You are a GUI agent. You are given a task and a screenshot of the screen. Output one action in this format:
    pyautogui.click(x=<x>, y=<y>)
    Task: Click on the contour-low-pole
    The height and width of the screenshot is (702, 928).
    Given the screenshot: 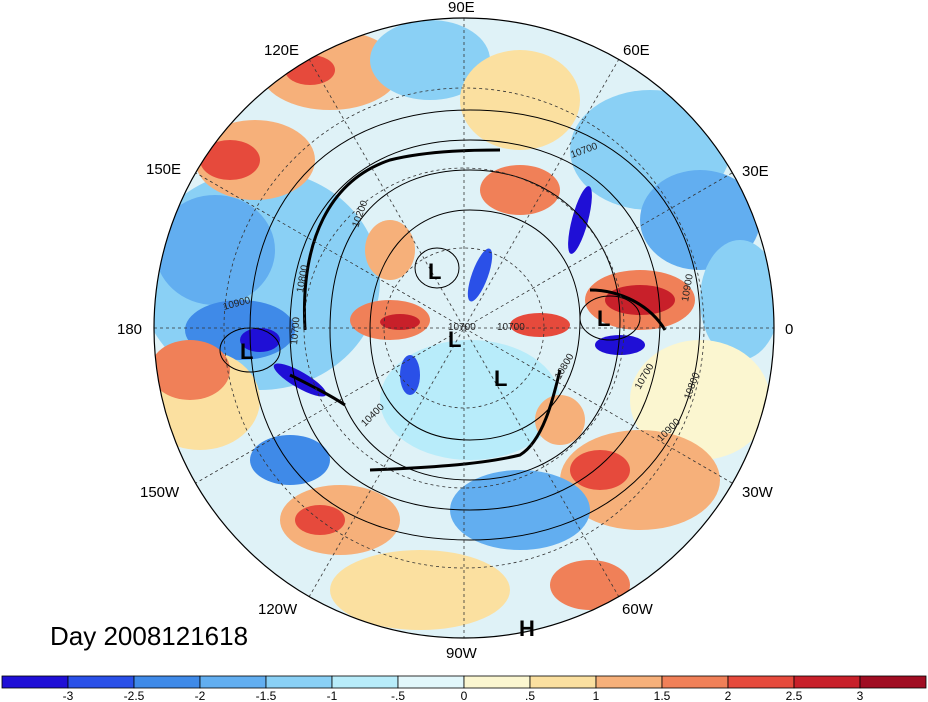 What is the action you would take?
    pyautogui.click(x=437, y=268)
    